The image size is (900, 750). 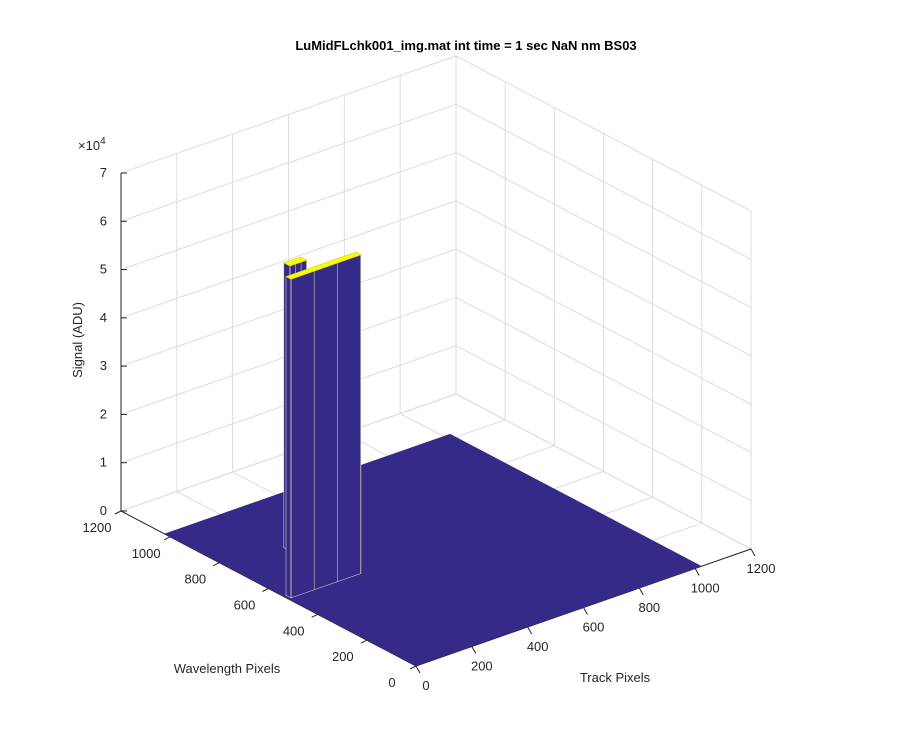 What do you see at coordinates (103, 413) in the screenshot?
I see `z-tick-label: 2` at bounding box center [103, 413].